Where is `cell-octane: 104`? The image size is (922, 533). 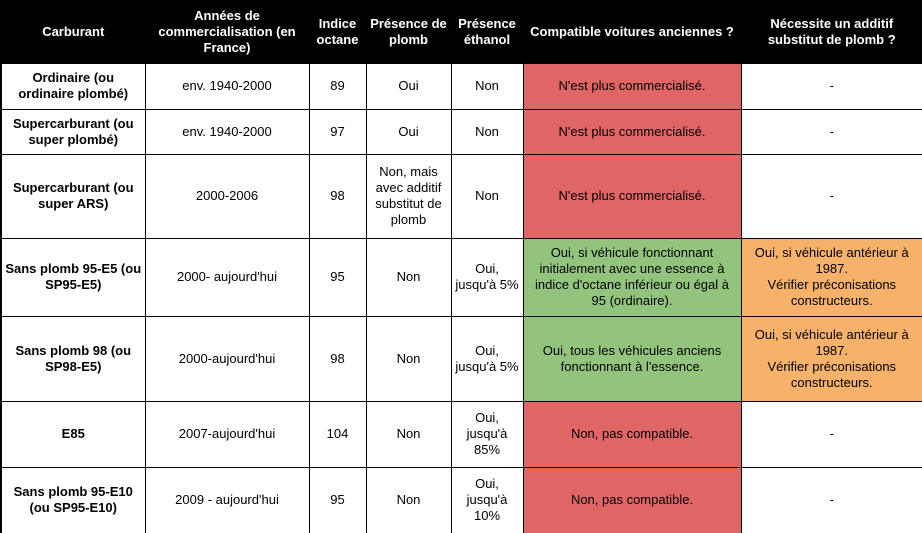 cell-octane: 104 is located at coordinates (337, 434).